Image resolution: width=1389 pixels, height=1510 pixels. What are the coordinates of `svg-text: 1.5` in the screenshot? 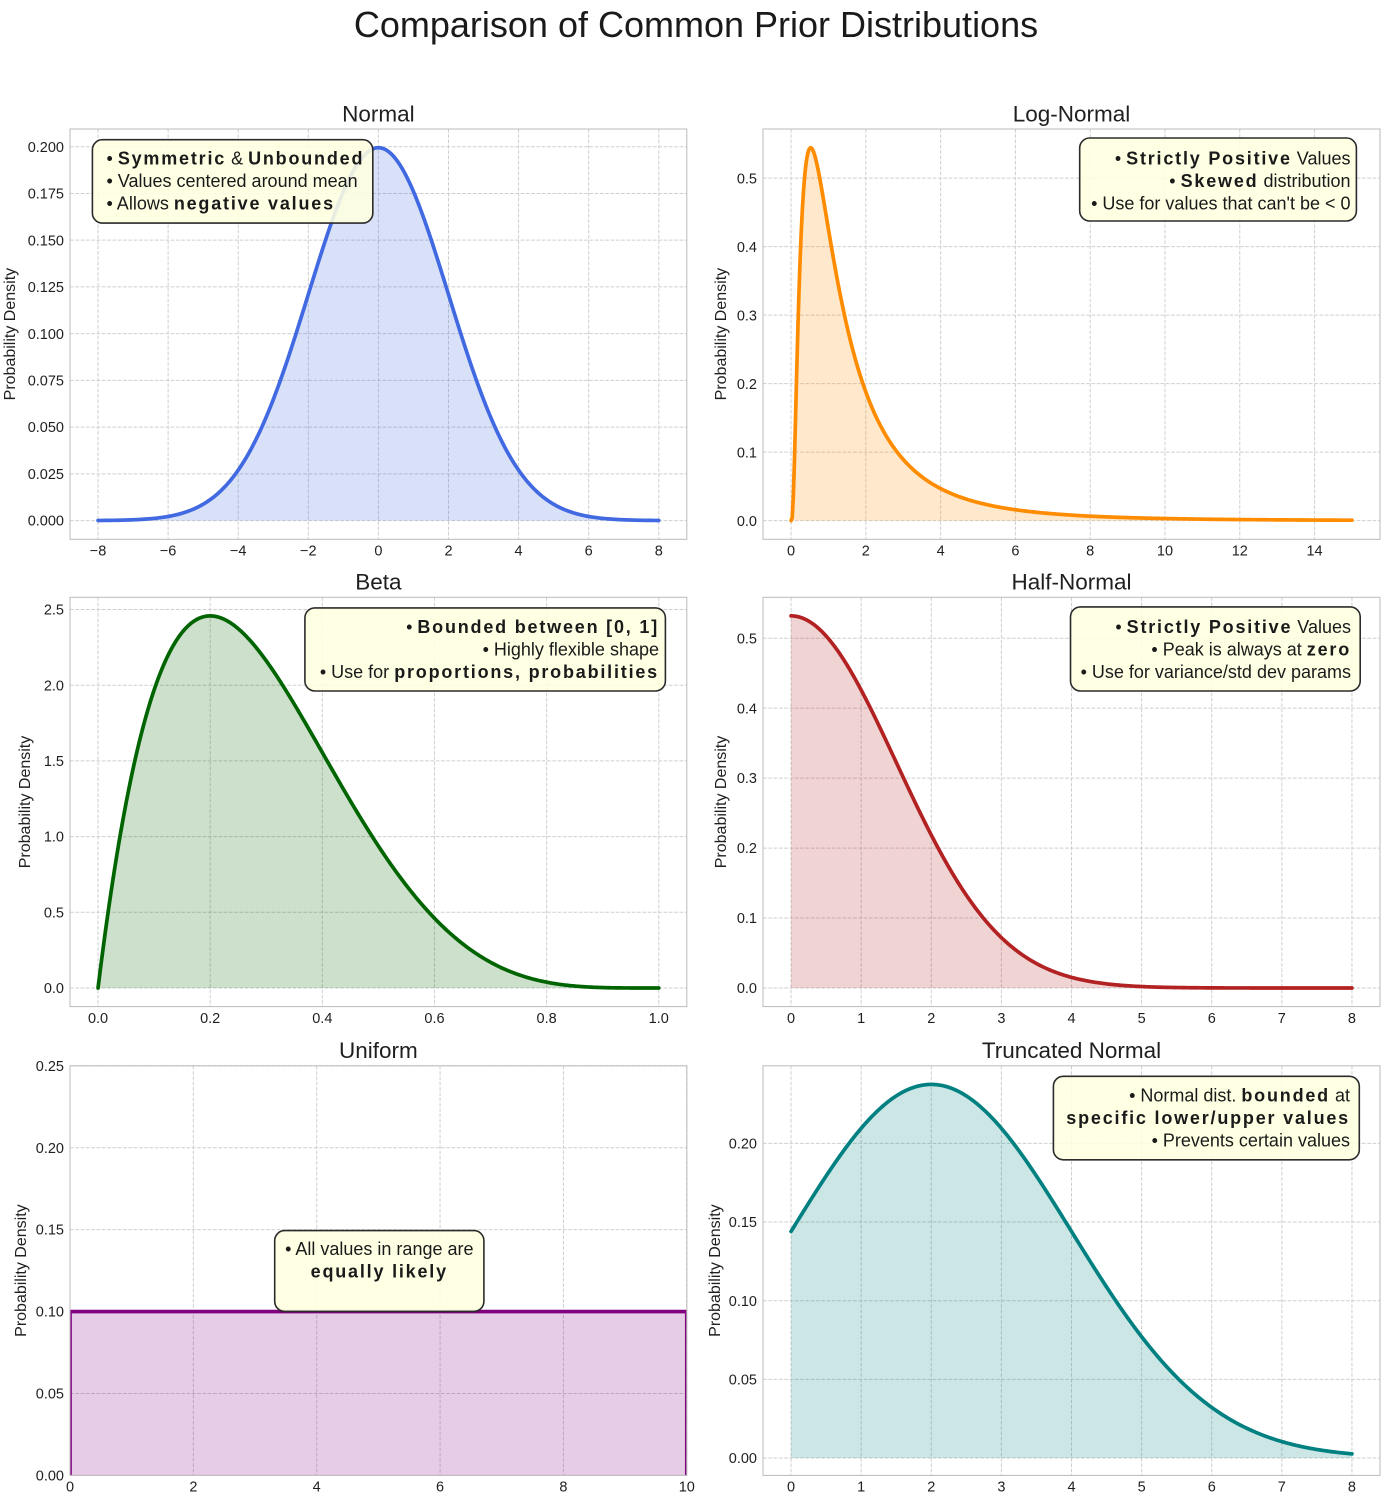 It's located at (54, 762).